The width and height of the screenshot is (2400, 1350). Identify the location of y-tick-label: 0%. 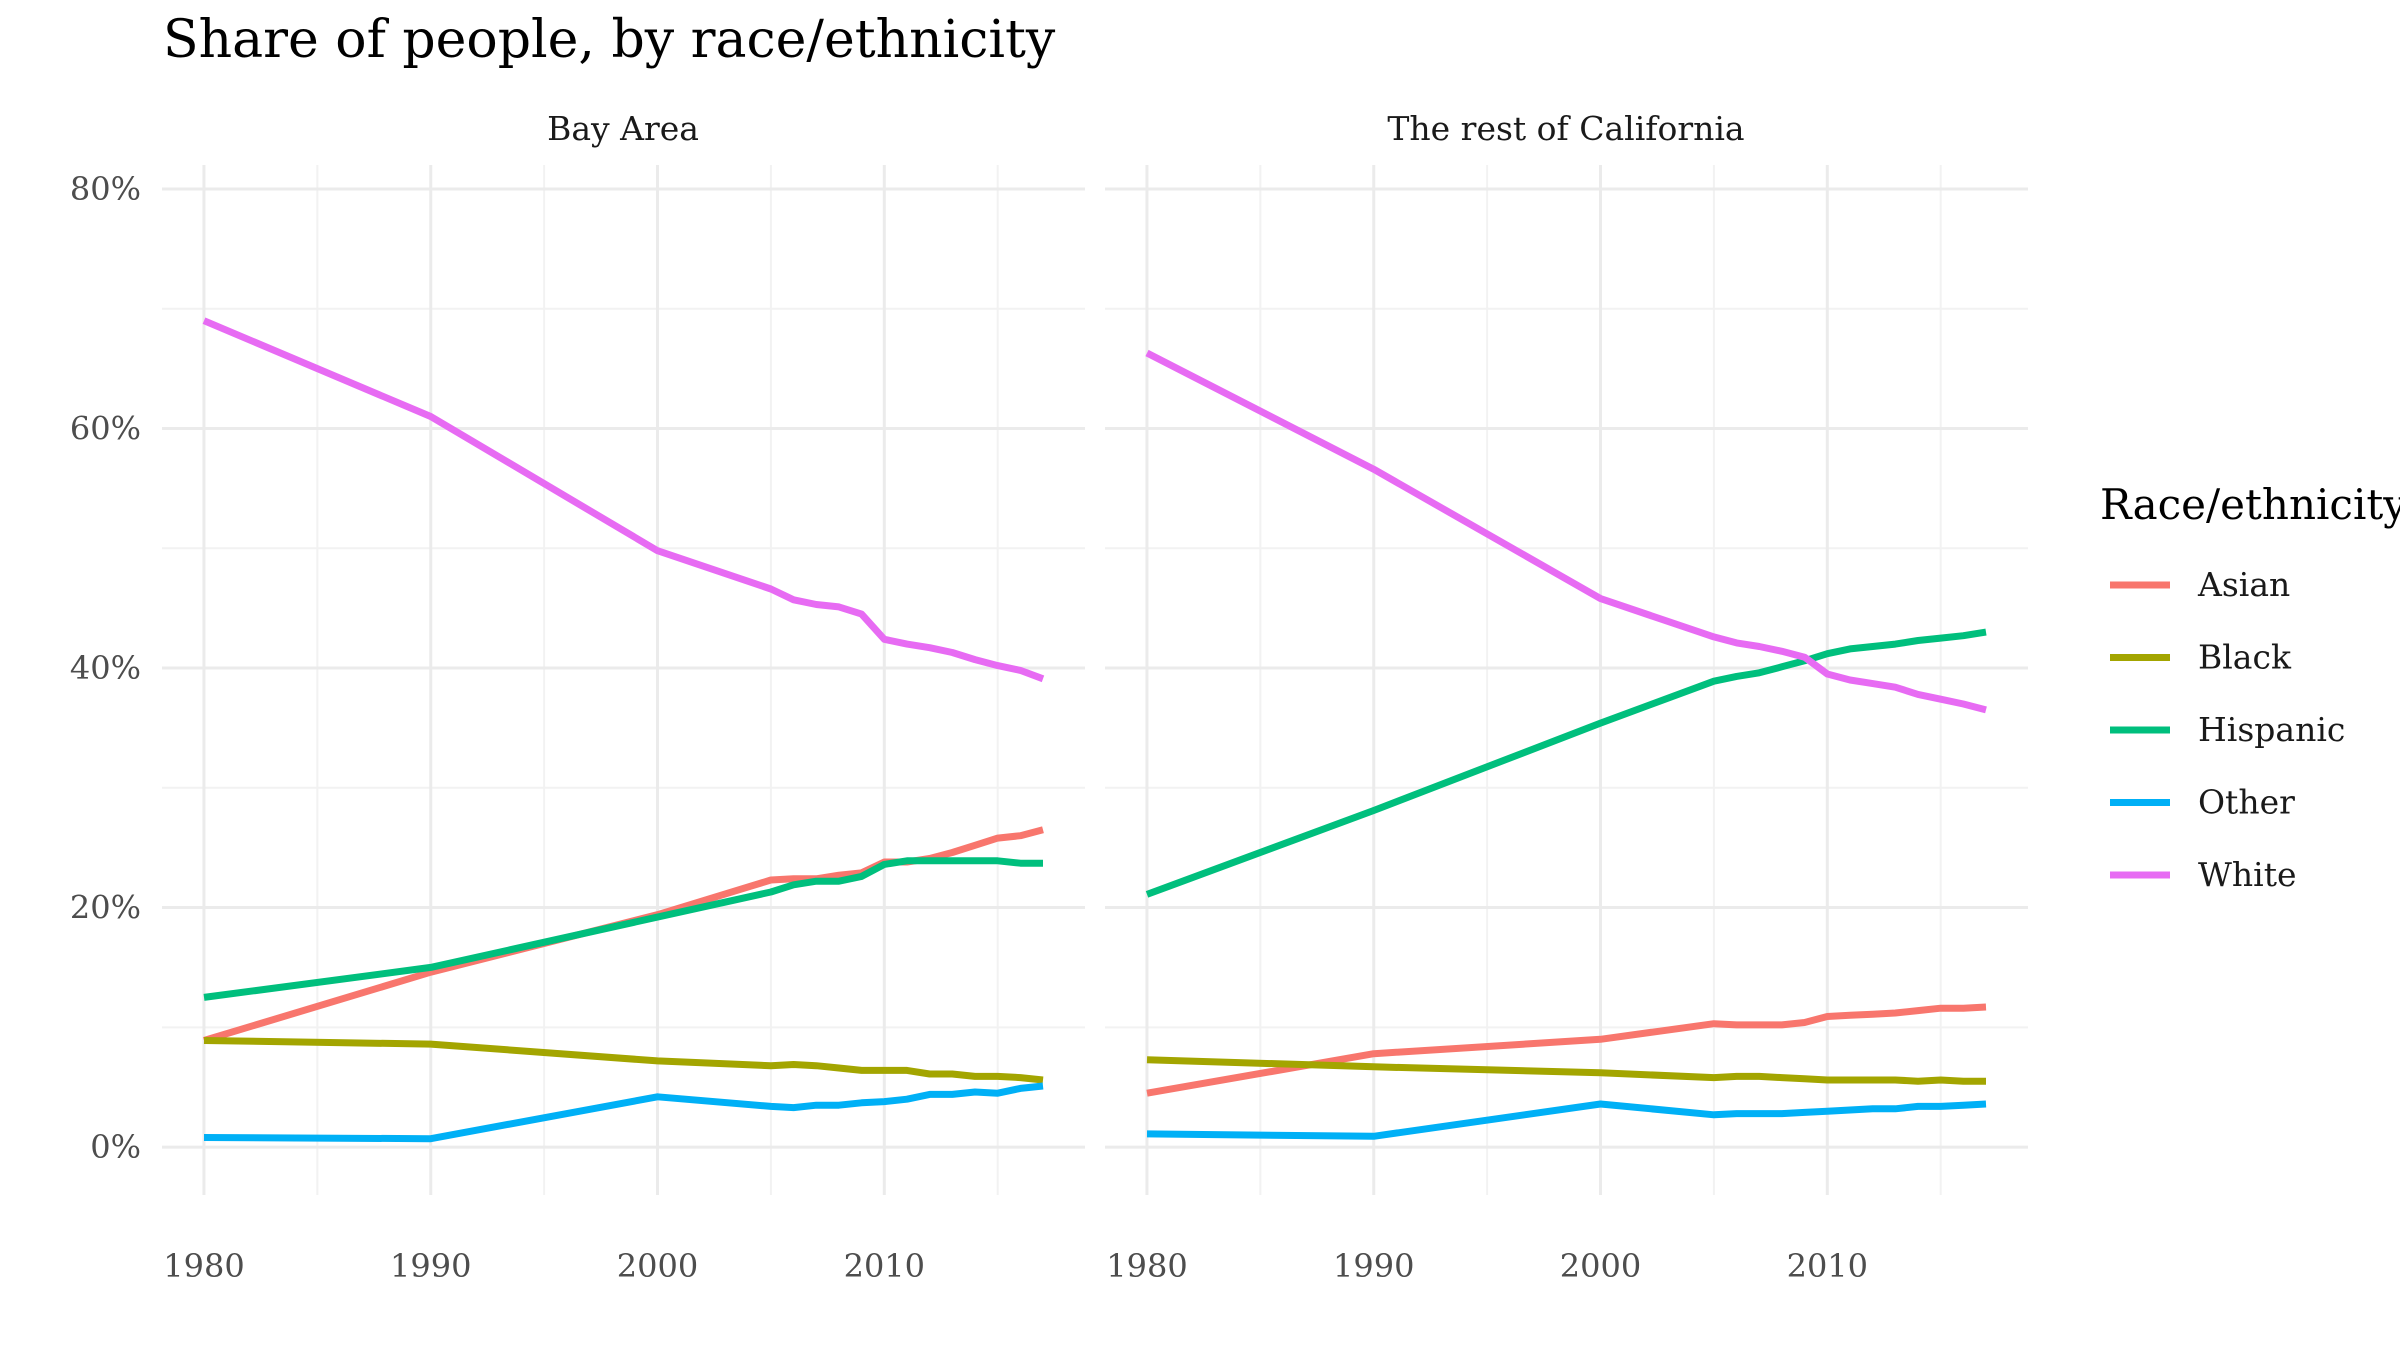
(115, 1147).